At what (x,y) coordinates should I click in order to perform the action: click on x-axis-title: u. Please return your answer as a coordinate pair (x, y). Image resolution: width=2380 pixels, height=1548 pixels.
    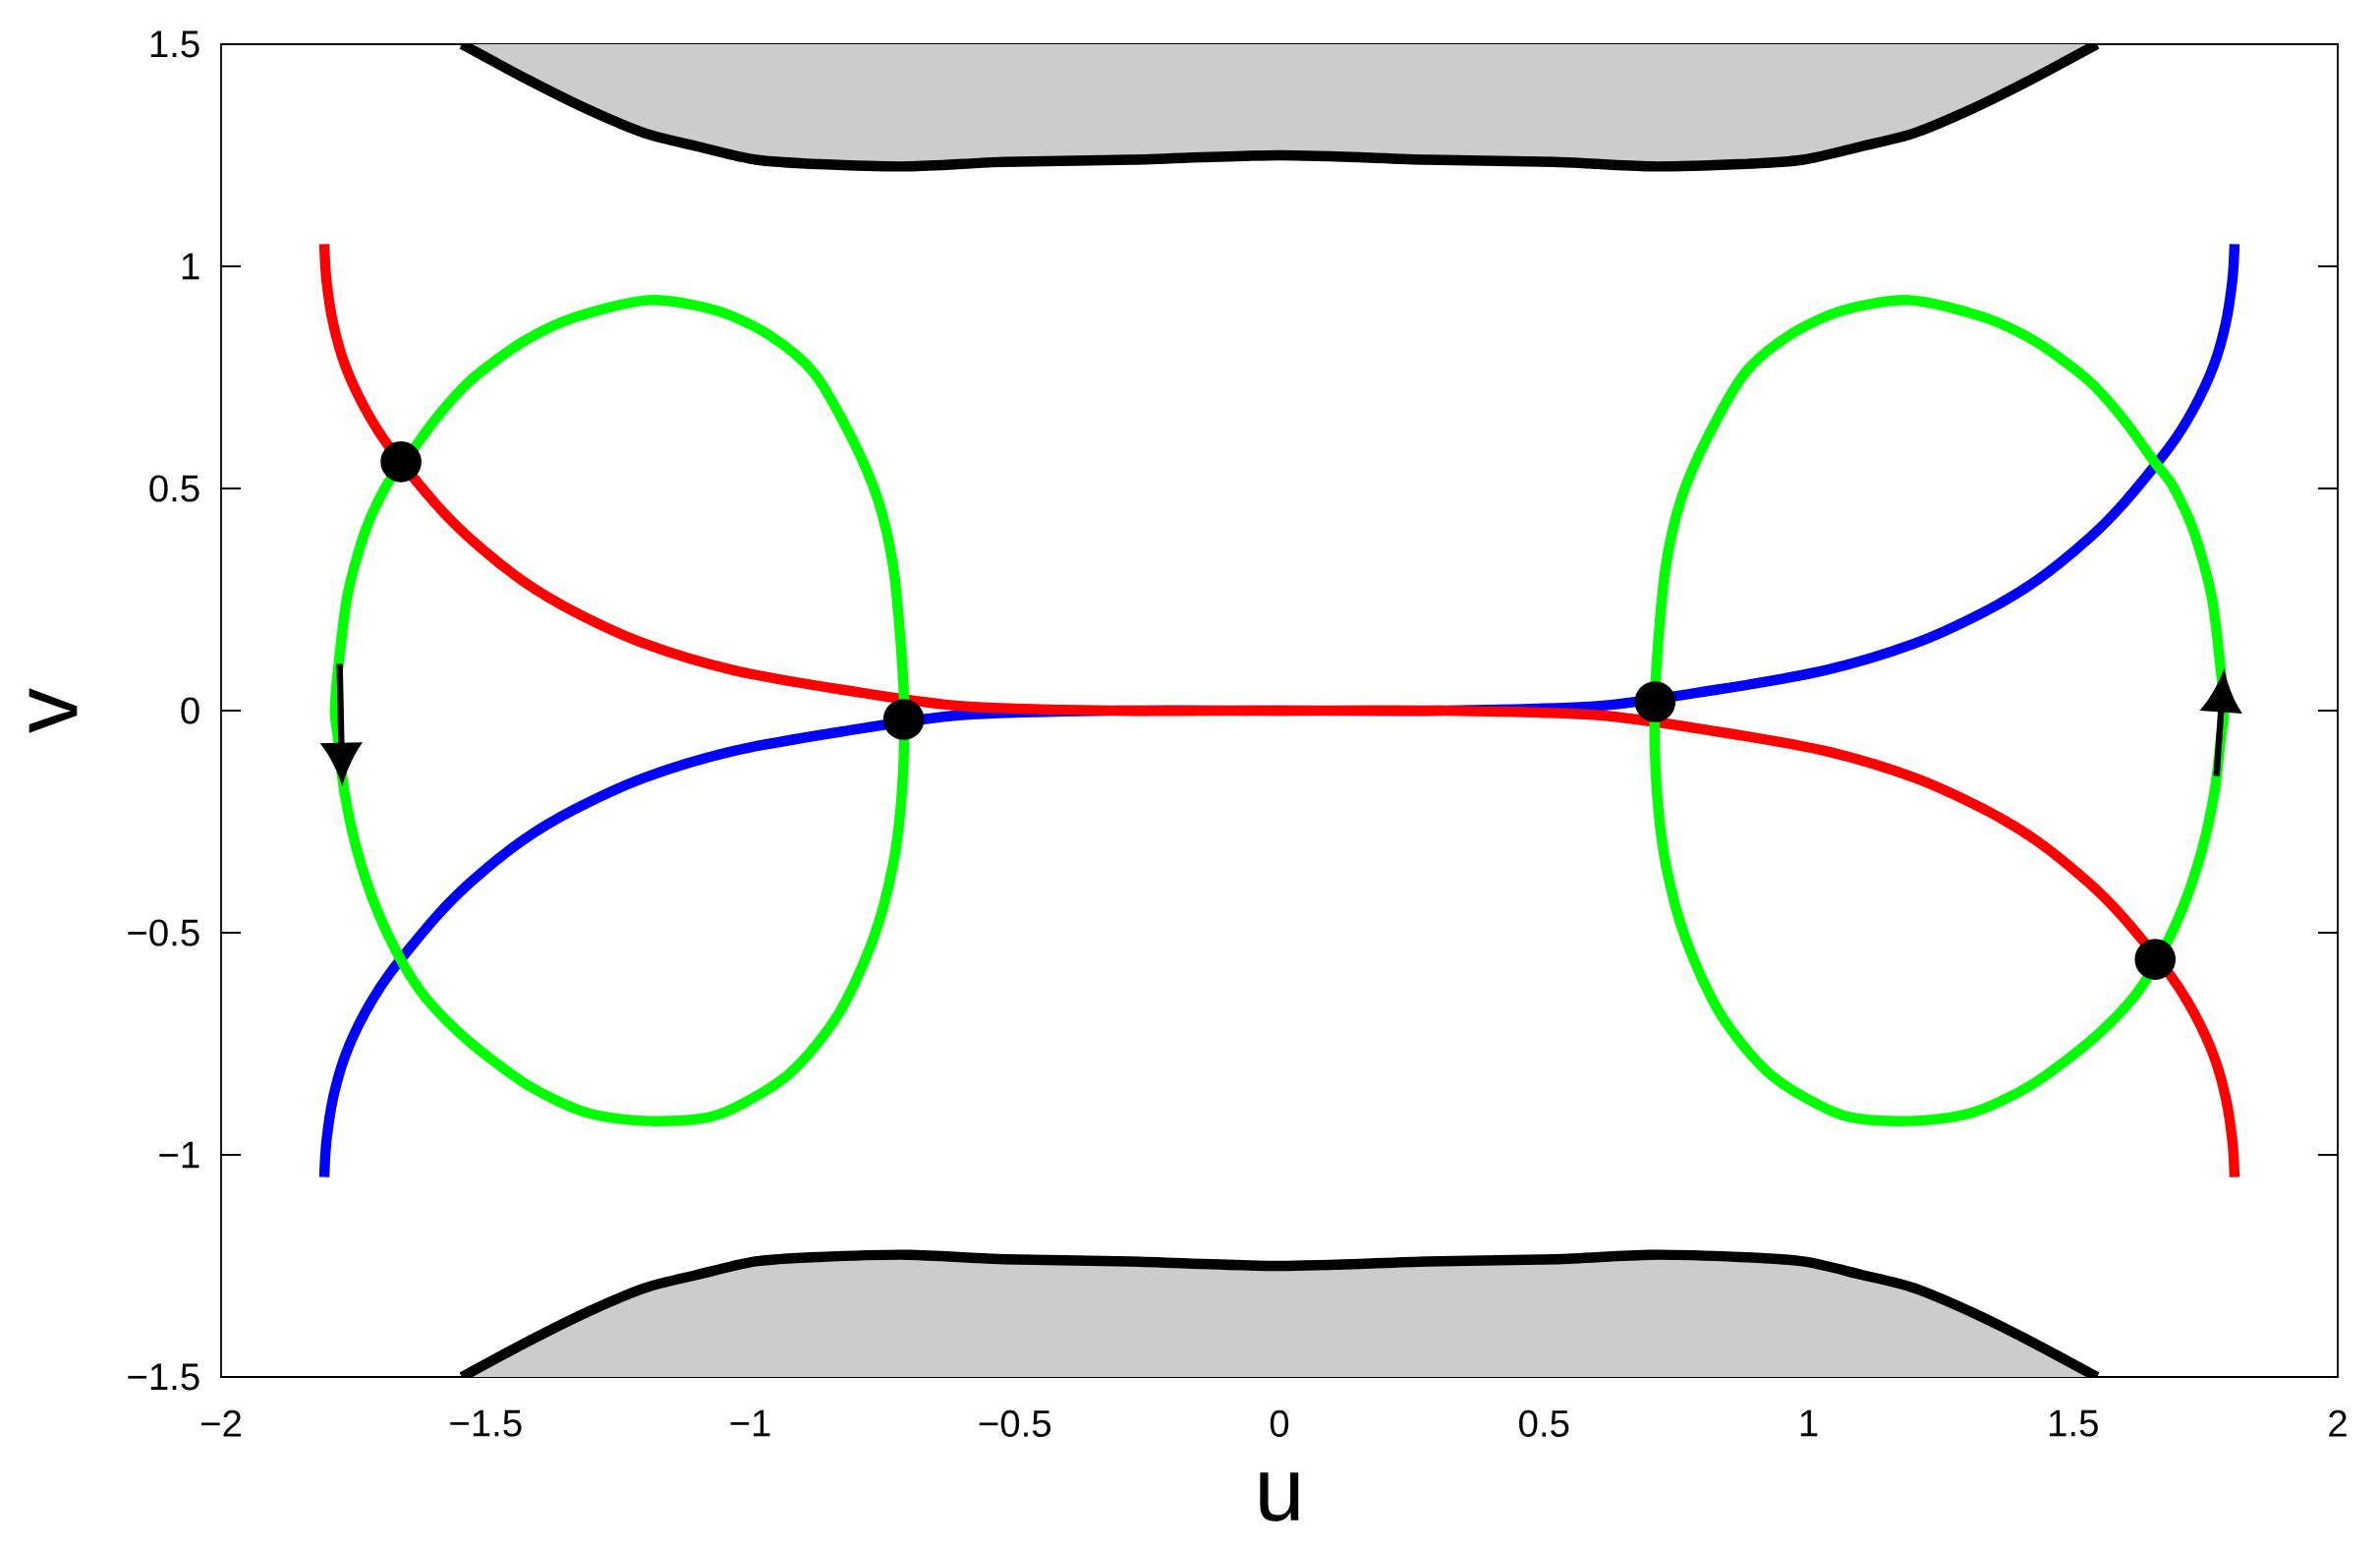
    Looking at the image, I should click on (1279, 1496).